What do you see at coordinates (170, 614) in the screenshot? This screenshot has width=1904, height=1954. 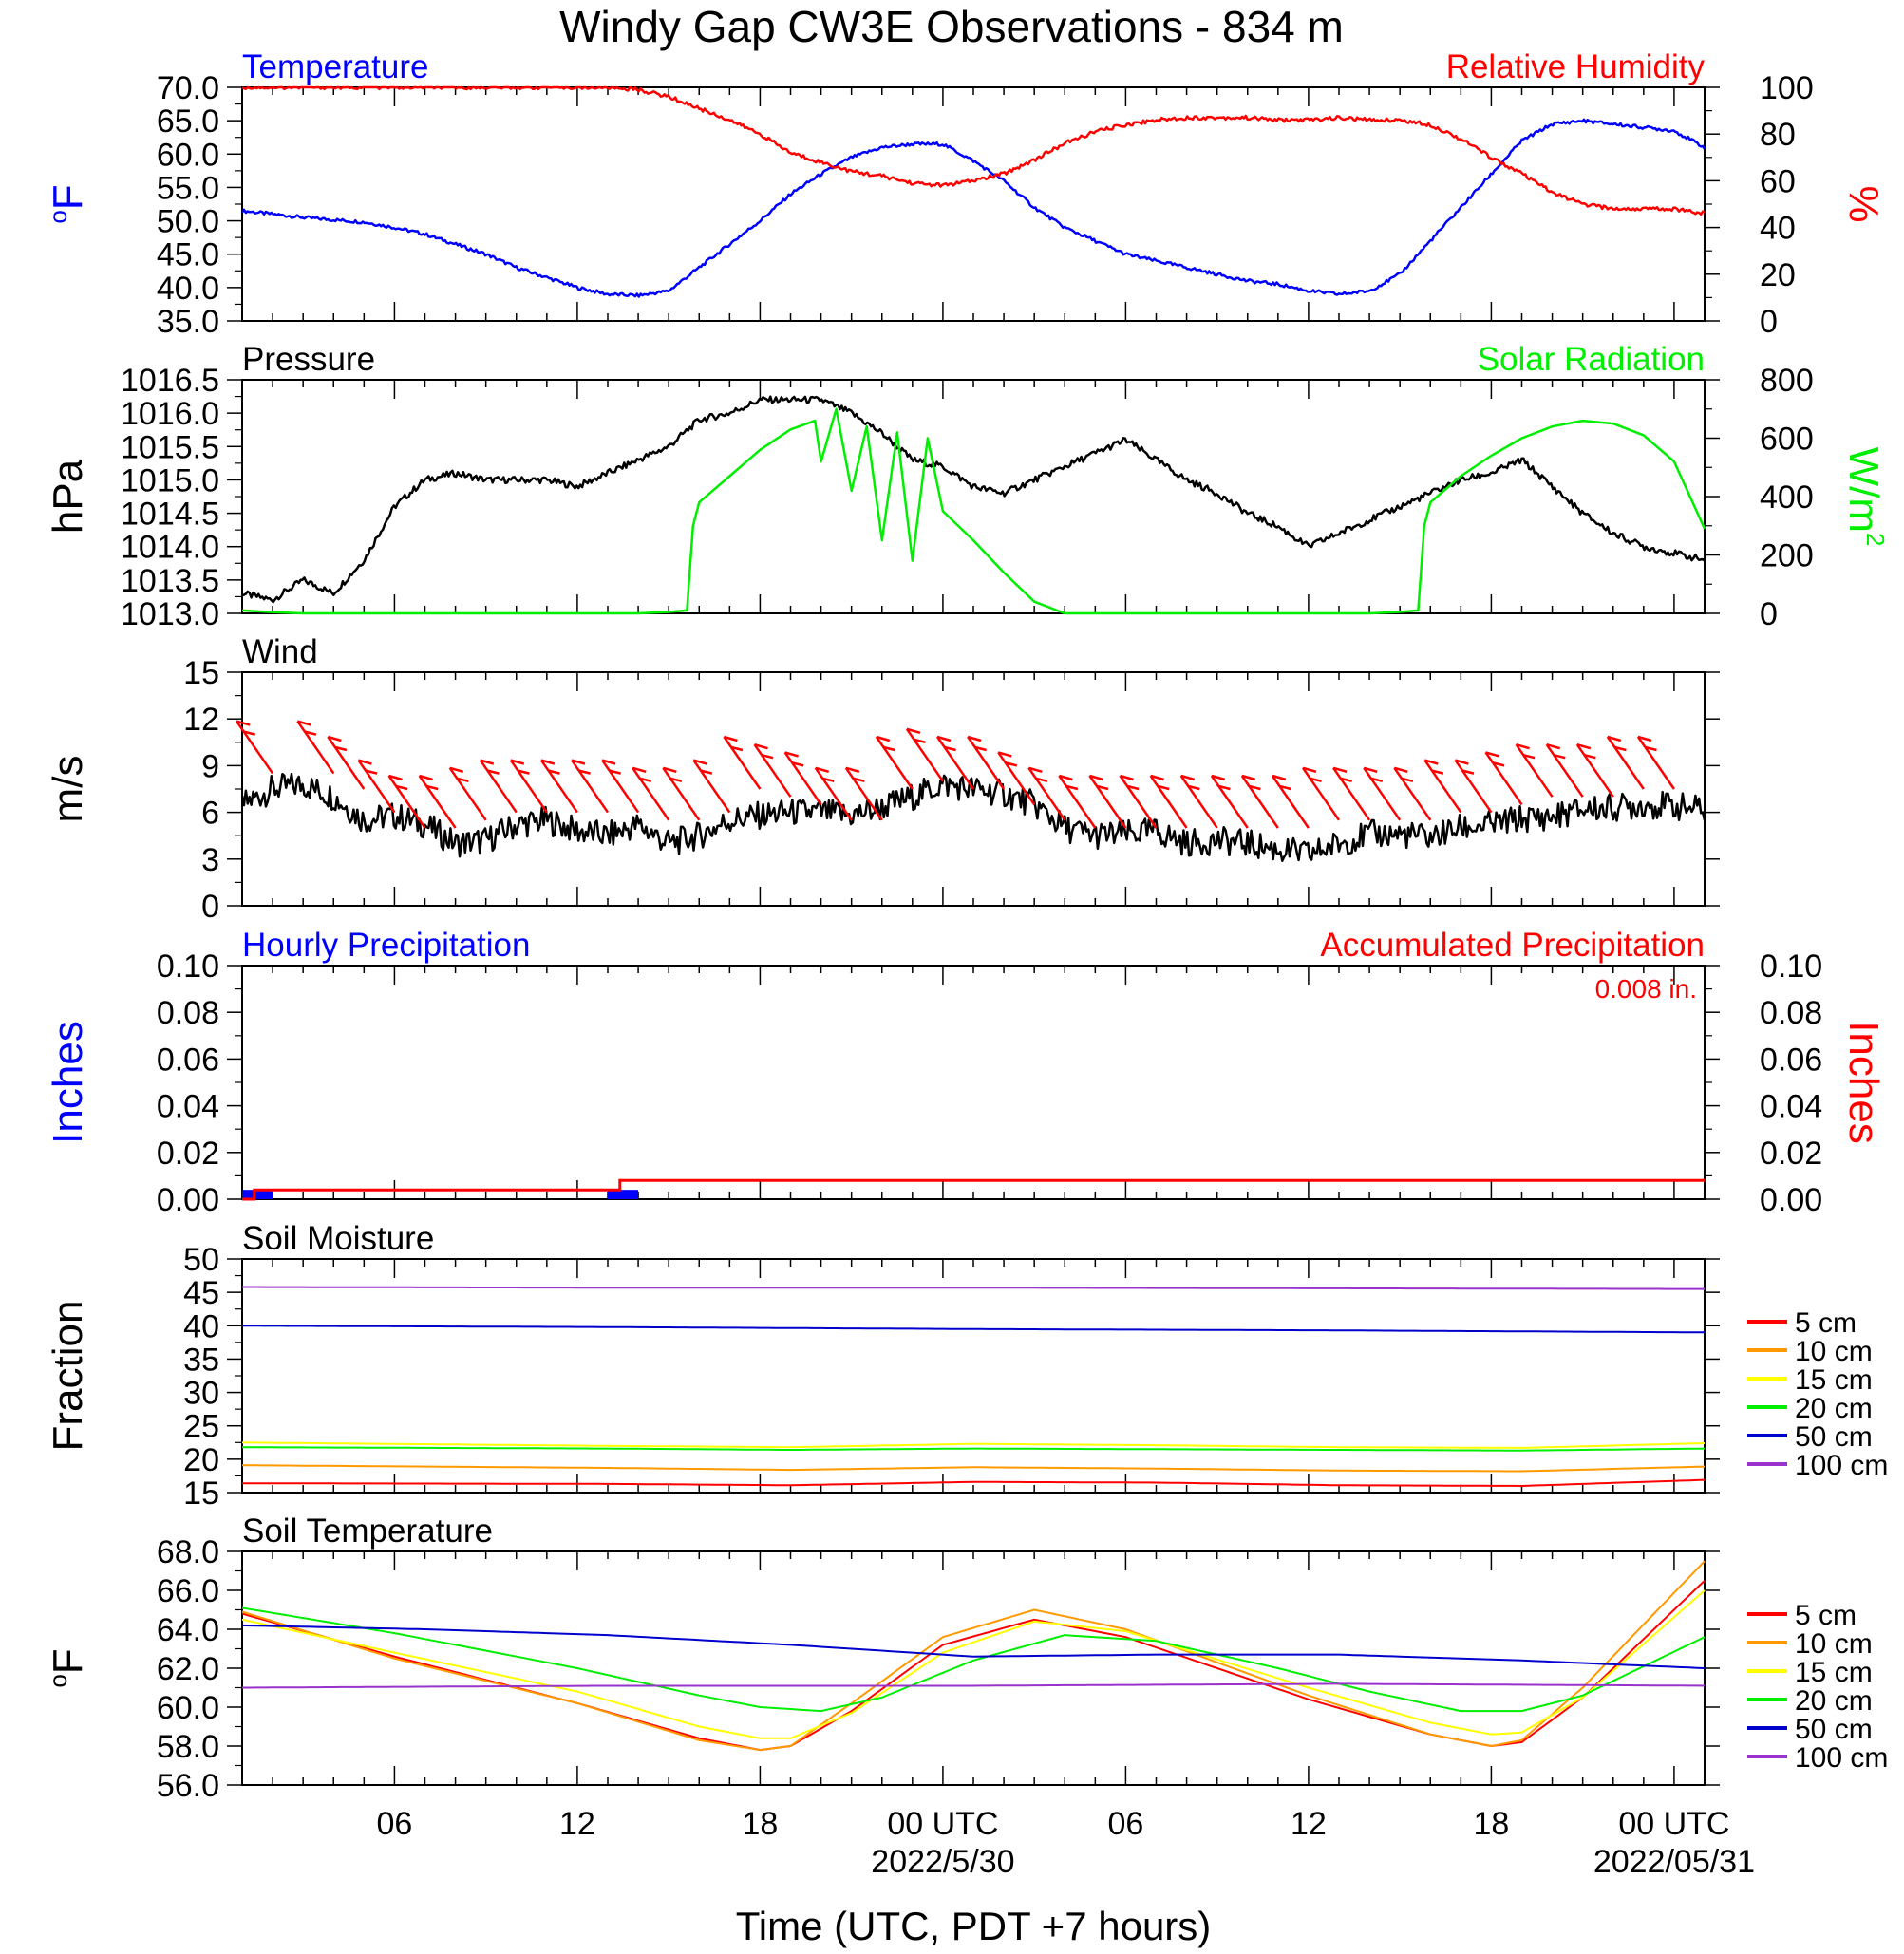 I see `y-tick-label: 1013.0` at bounding box center [170, 614].